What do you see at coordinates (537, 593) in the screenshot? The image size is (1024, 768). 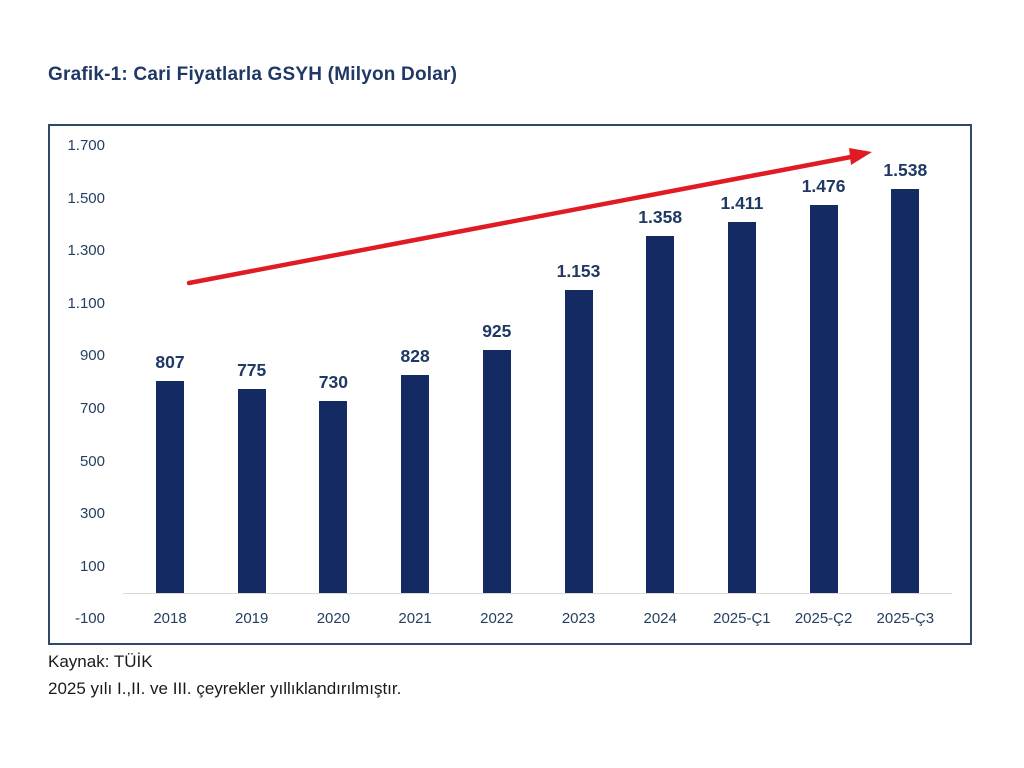 I see `zero-baseline` at bounding box center [537, 593].